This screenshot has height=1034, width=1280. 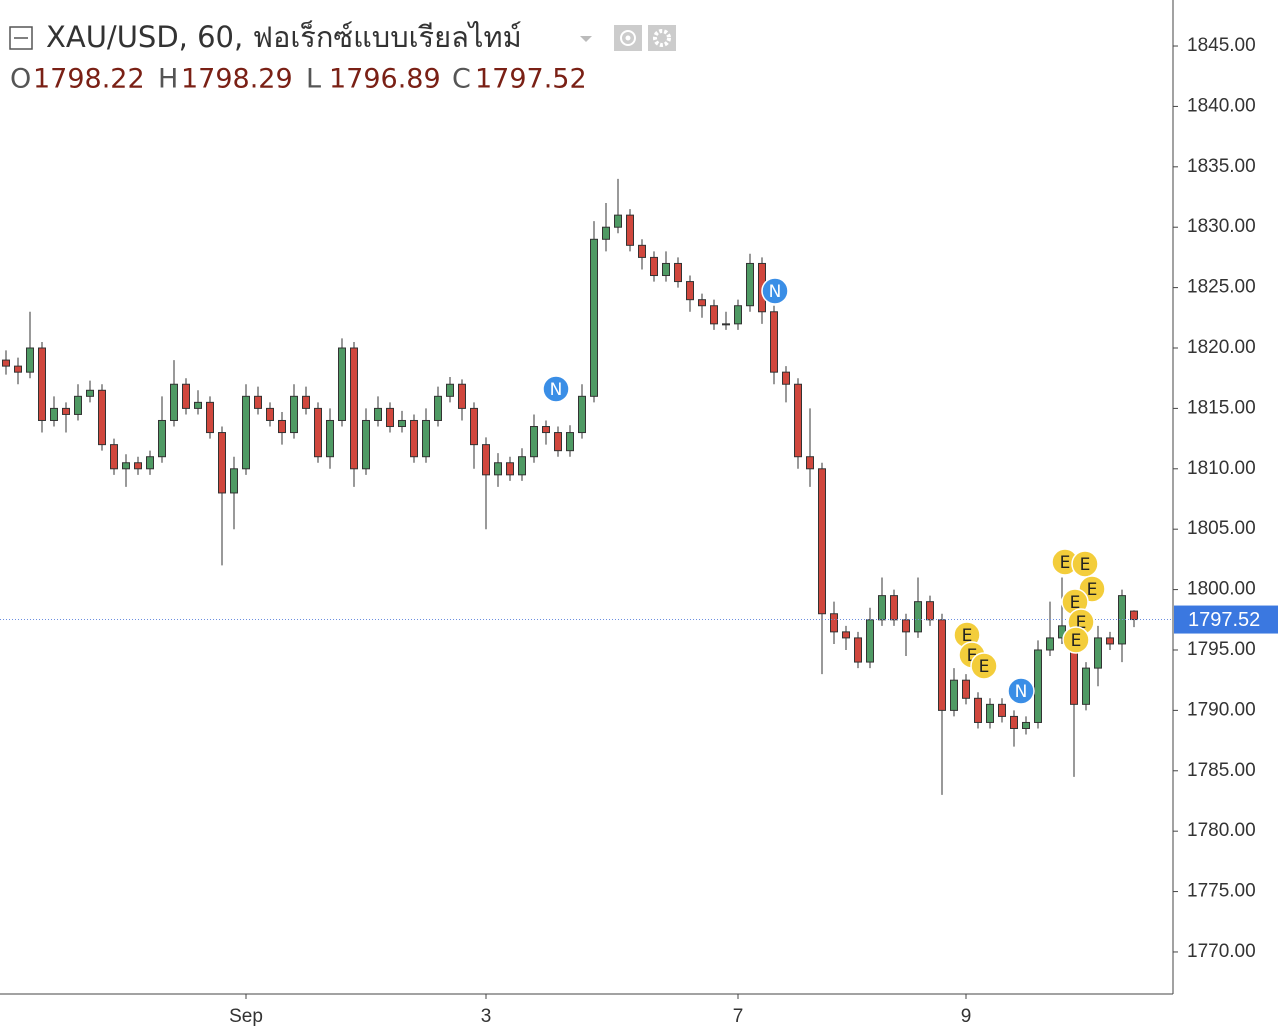 What do you see at coordinates (1221, 468) in the screenshot?
I see `y-tick-label: 1810.00` at bounding box center [1221, 468].